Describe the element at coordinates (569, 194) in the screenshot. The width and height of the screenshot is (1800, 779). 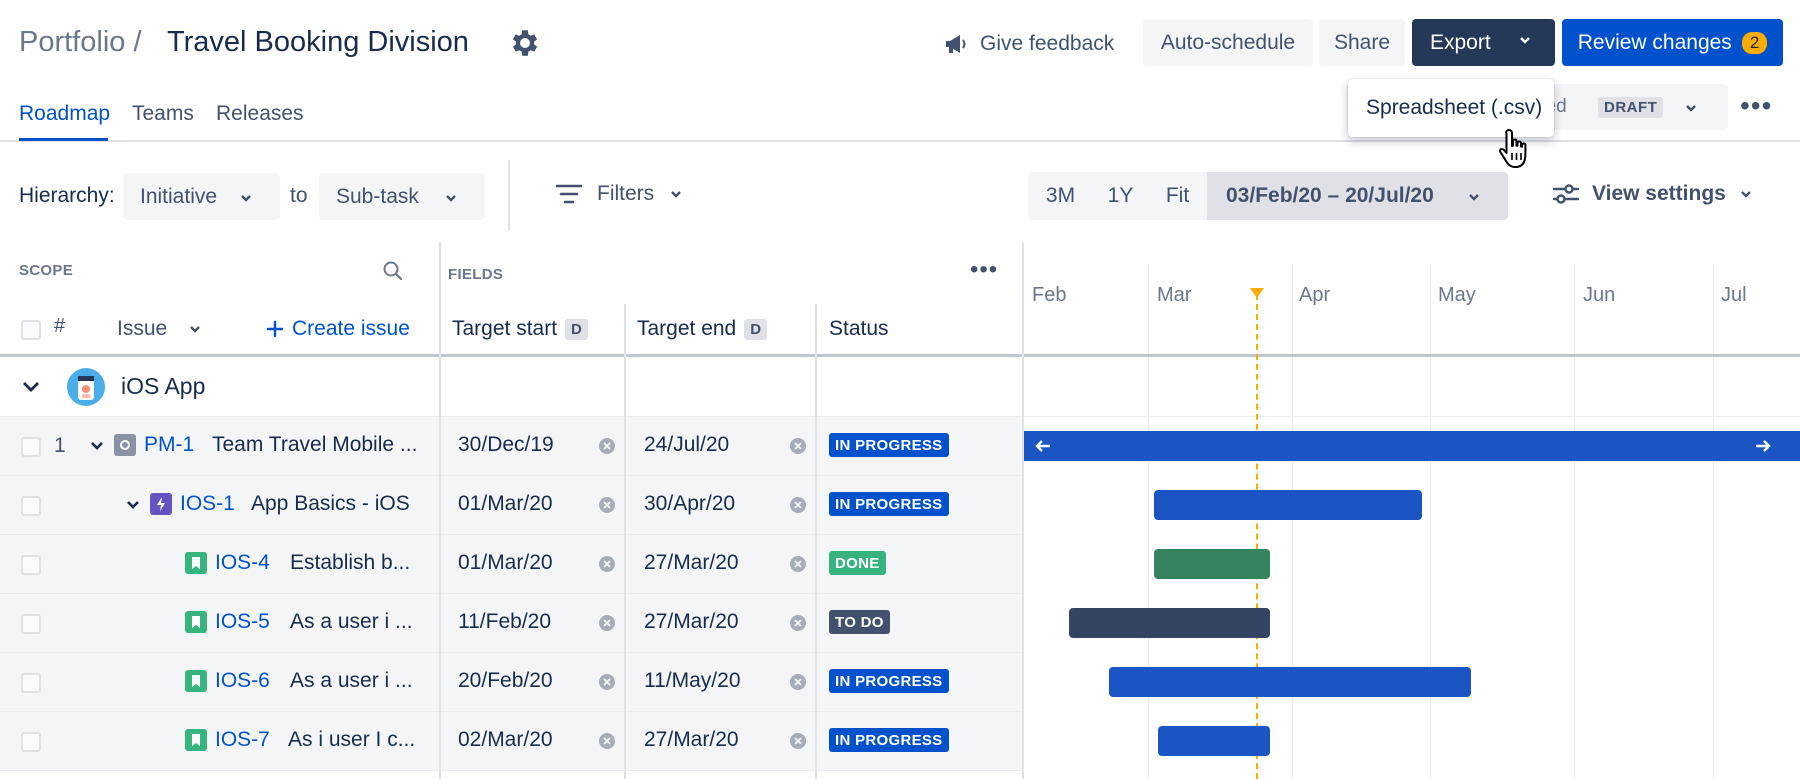
I see `filter-icon` at that location.